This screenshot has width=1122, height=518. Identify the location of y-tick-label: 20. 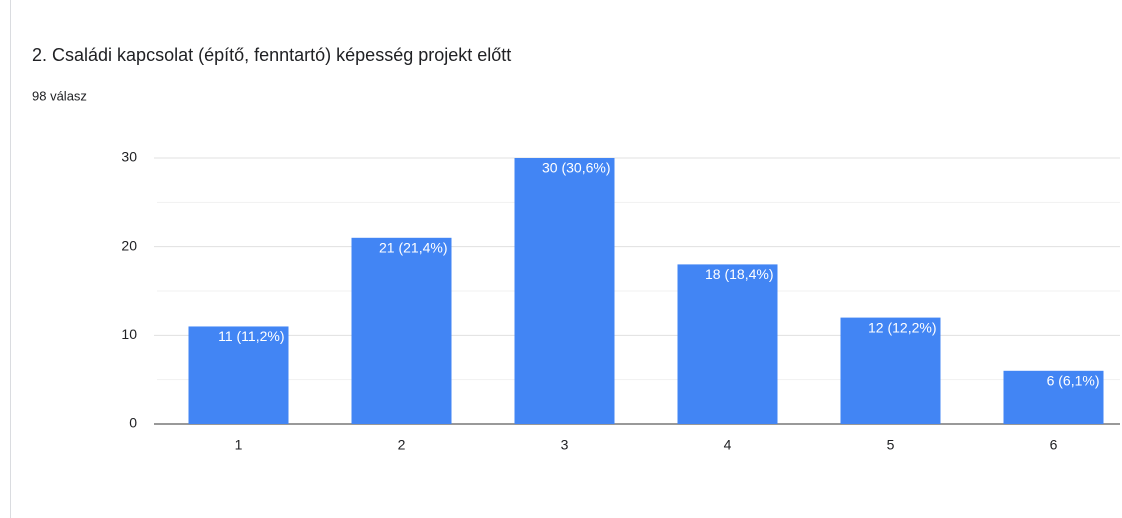
(129, 245).